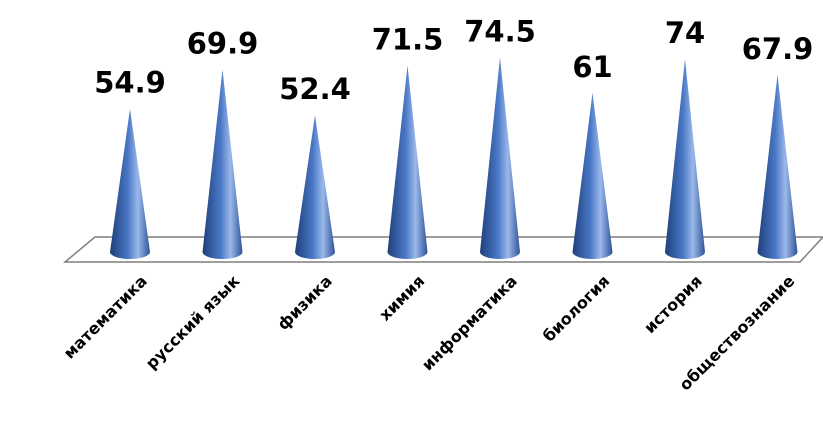 This screenshot has height=430, width=823. What do you see at coordinates (193, 322) in the screenshot?
I see `category-label: русский язык` at bounding box center [193, 322].